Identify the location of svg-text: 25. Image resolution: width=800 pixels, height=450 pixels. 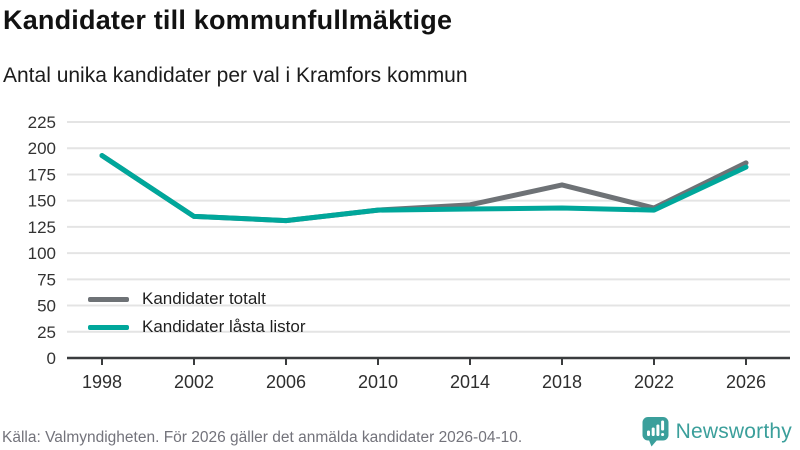
(46, 332).